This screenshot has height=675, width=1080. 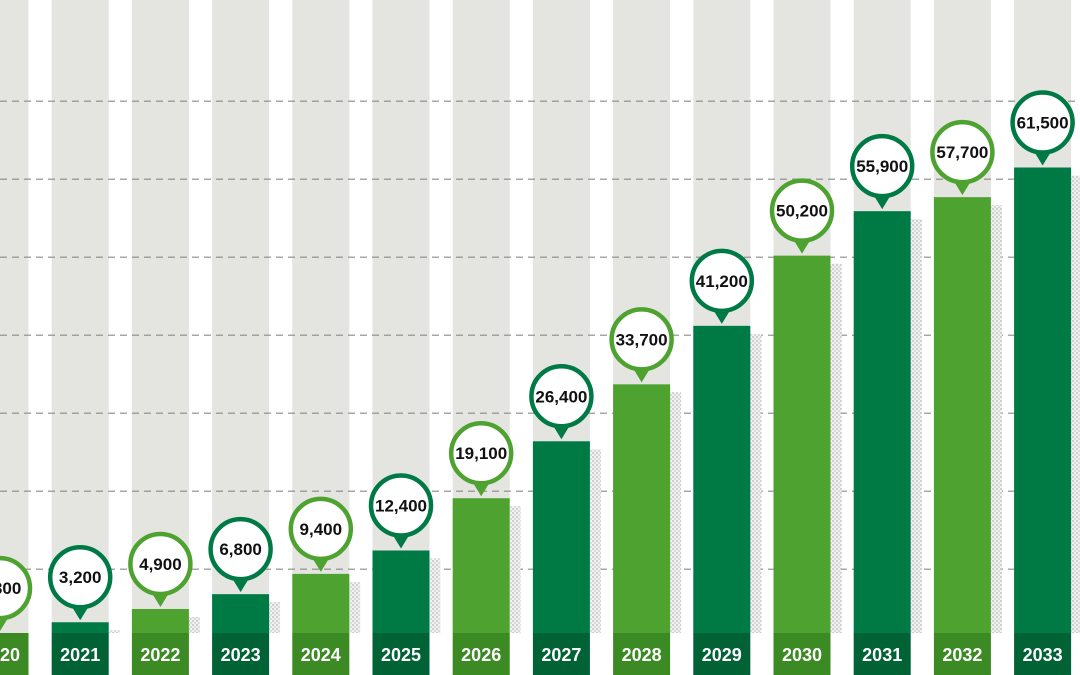 What do you see at coordinates (481, 565) in the screenshot?
I see `bar-2026` at bounding box center [481, 565].